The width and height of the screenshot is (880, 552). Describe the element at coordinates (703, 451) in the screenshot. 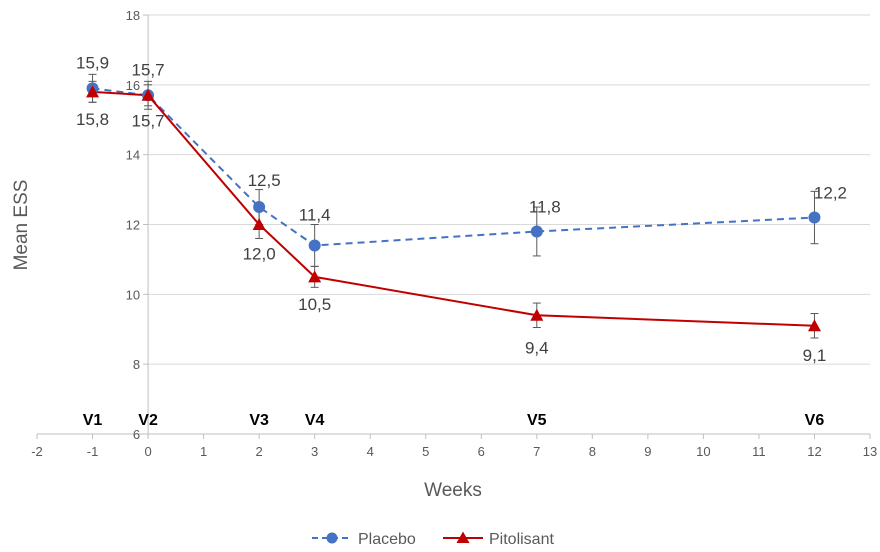

I see `x-tick-label: 10` at that location.